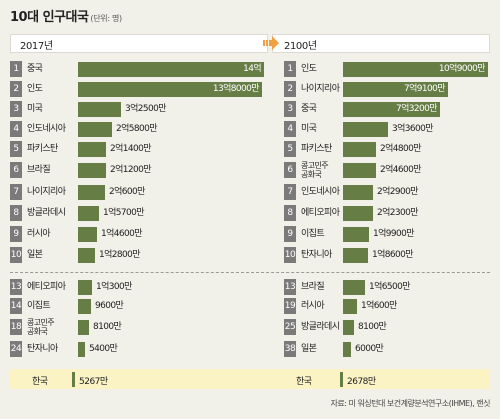 The image size is (500, 419). What do you see at coordinates (124, 213) in the screenshot?
I see `value-label: 1억5700만` at bounding box center [124, 213].